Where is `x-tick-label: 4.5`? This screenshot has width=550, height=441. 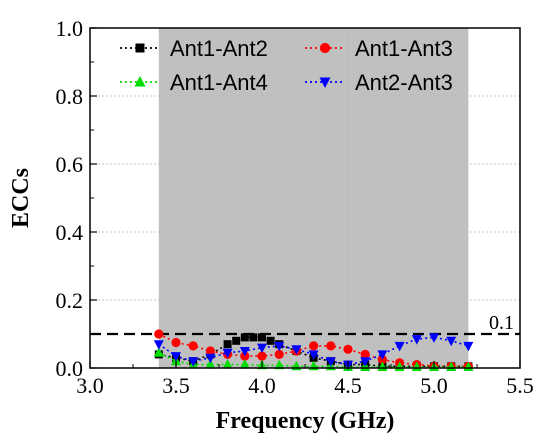 x-tick-label: 4.5 is located at coordinates (348, 385).